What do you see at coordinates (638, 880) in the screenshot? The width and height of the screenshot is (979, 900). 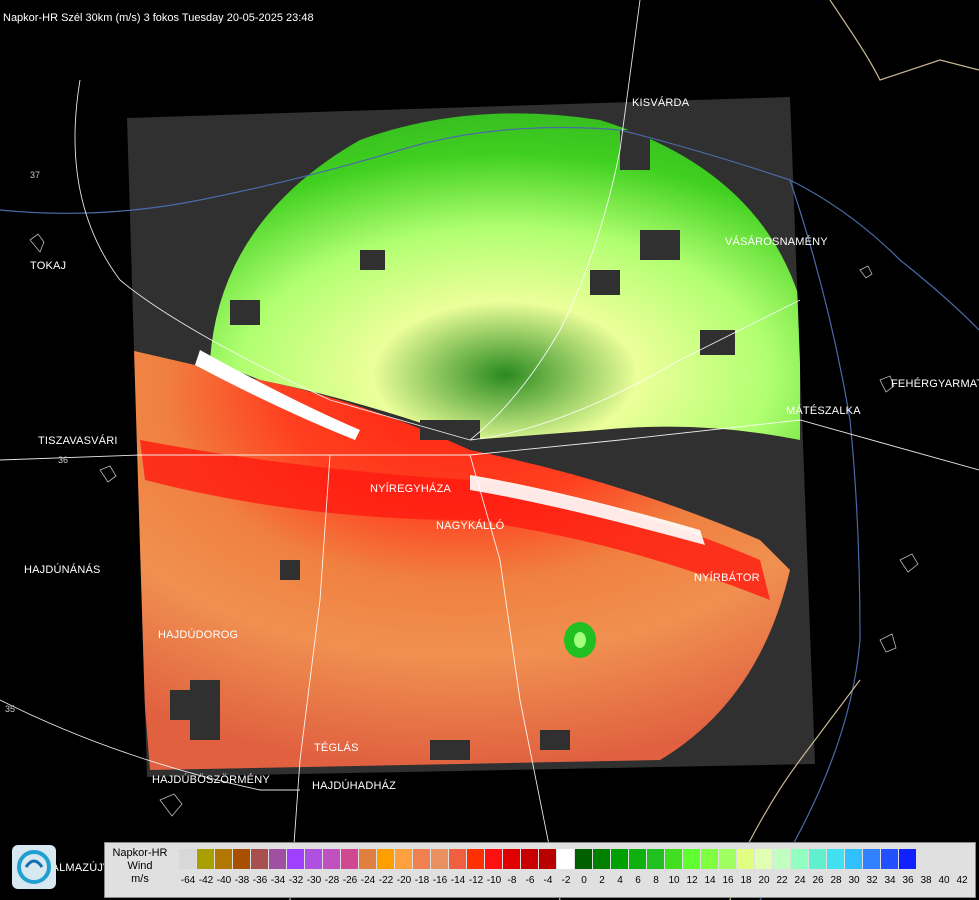 I see `legend-tick-label: 6` at bounding box center [638, 880].